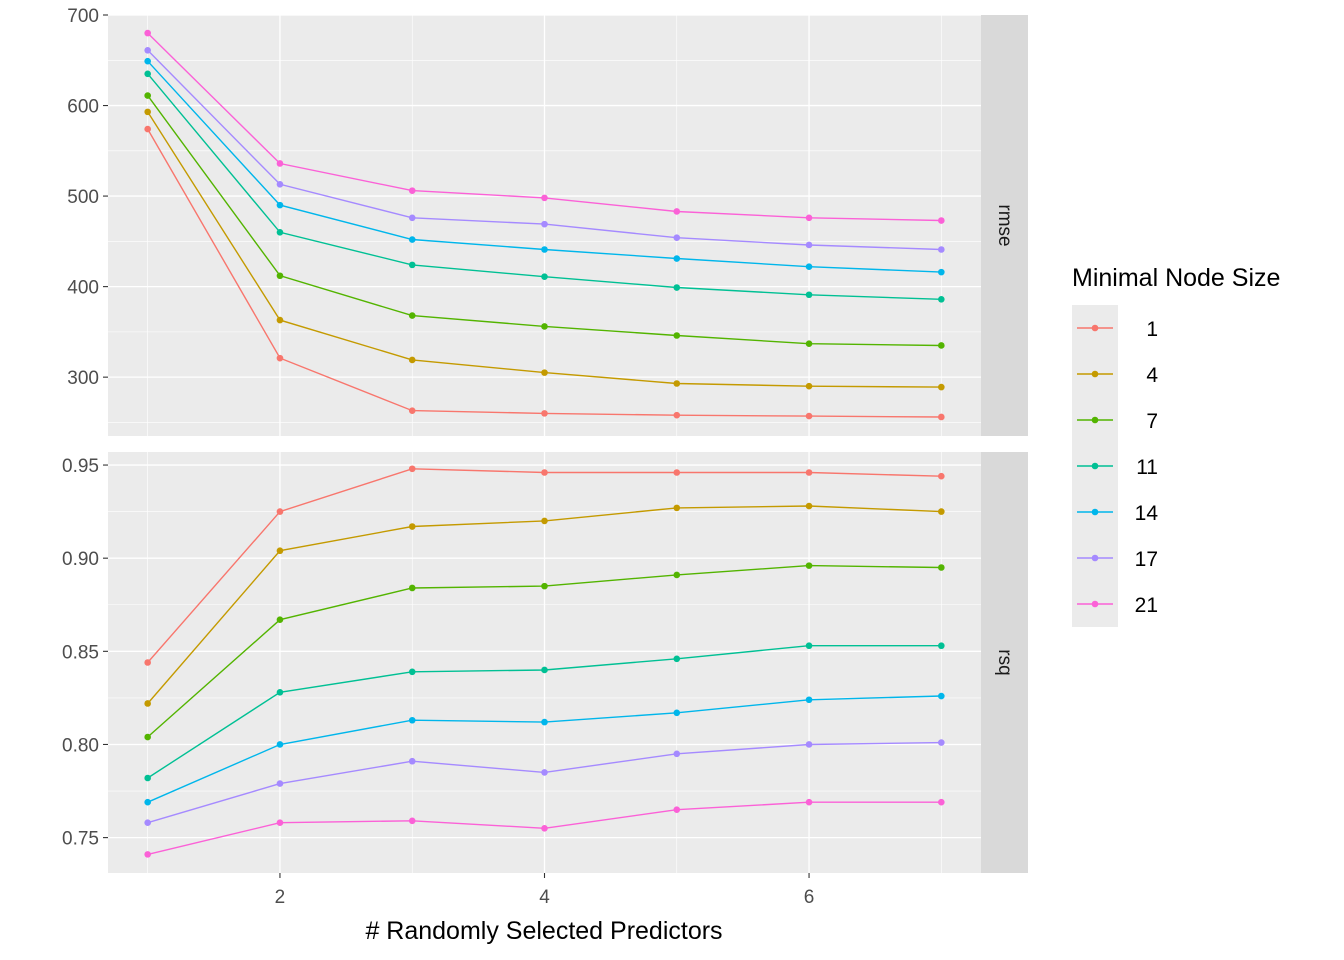  Describe the element at coordinates (83, 197) in the screenshot. I see `y-tick-label: 500` at that location.